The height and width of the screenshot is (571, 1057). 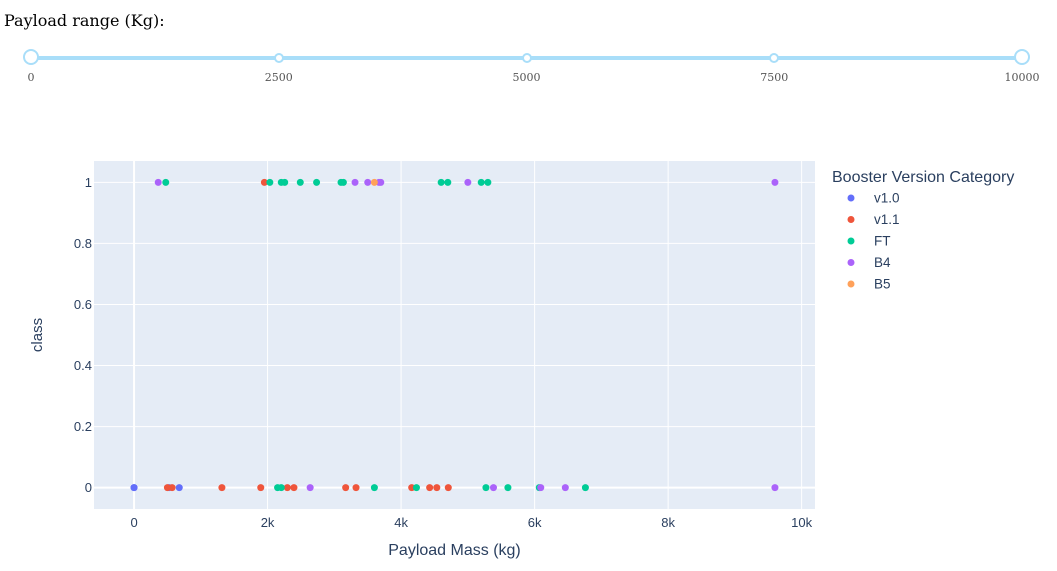 What do you see at coordinates (31, 77) in the screenshot?
I see `slider-mark-label: 0` at bounding box center [31, 77].